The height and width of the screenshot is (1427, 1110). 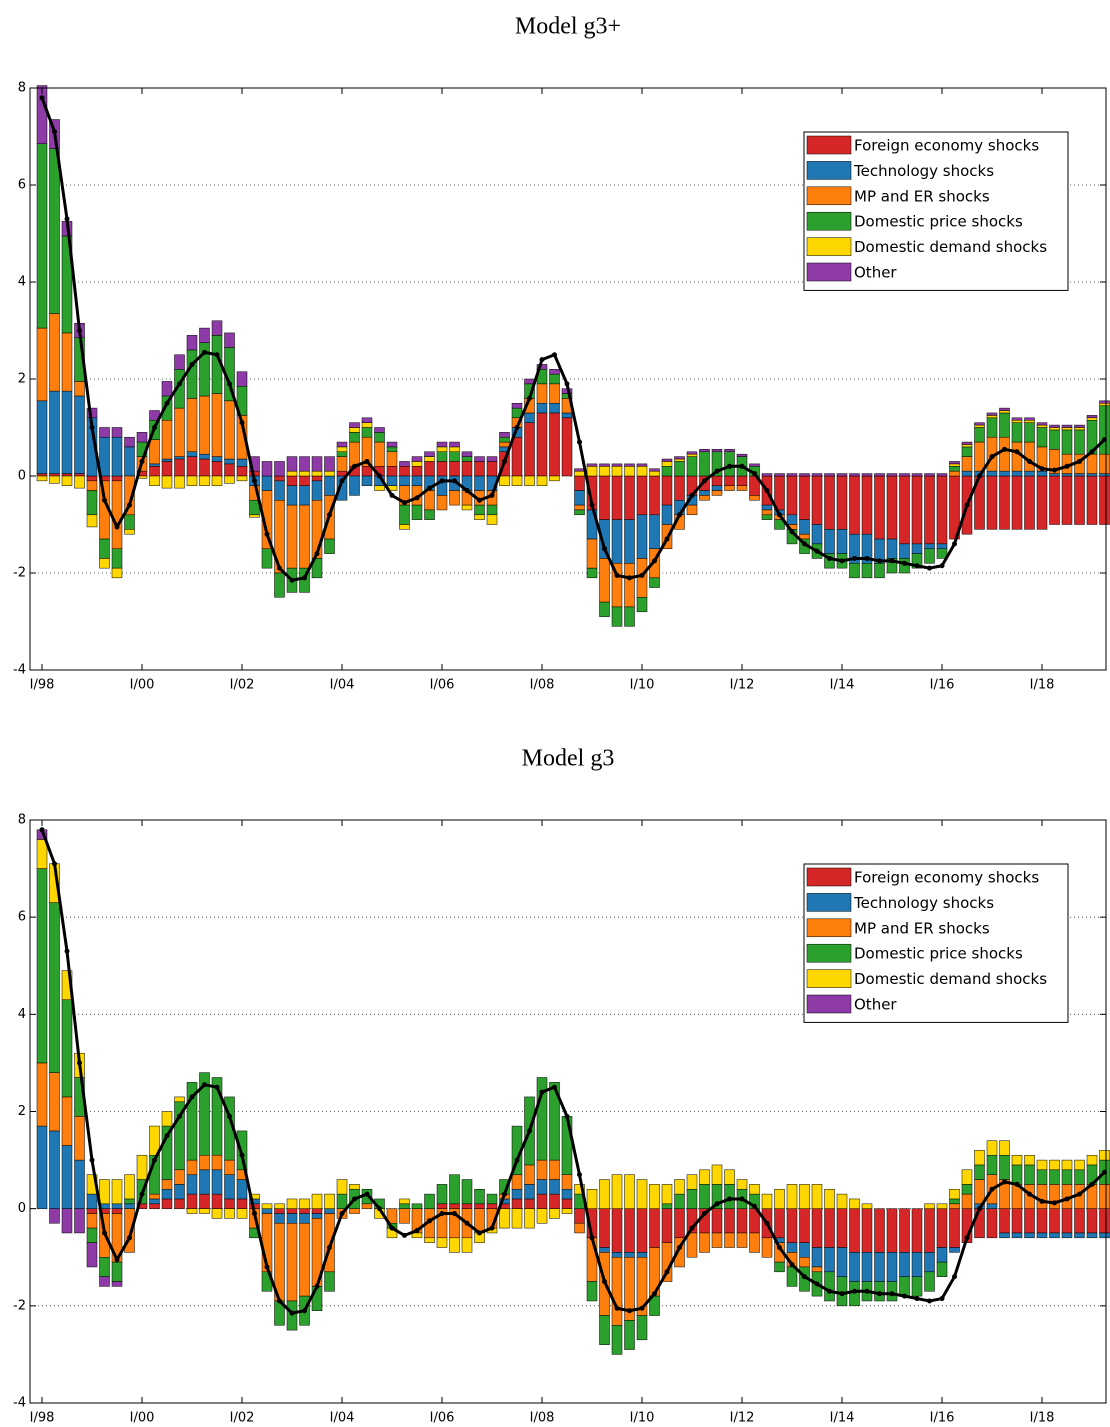 What do you see at coordinates (829, 928) in the screenshot?
I see `legend-swatch` at bounding box center [829, 928].